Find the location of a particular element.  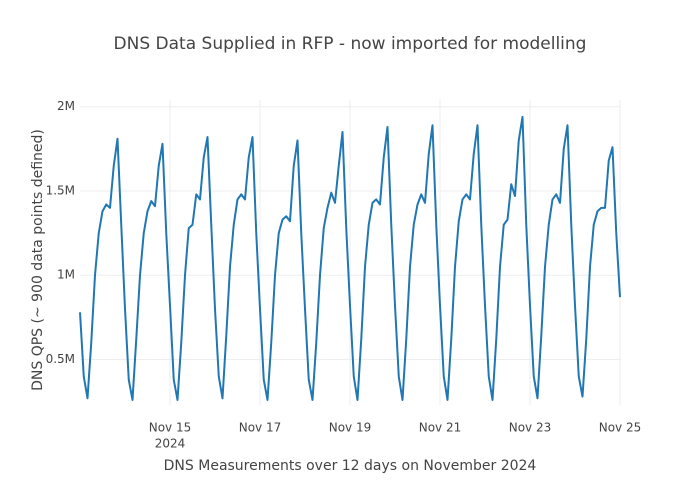

y-tick-label: 1M is located at coordinates (66, 275).